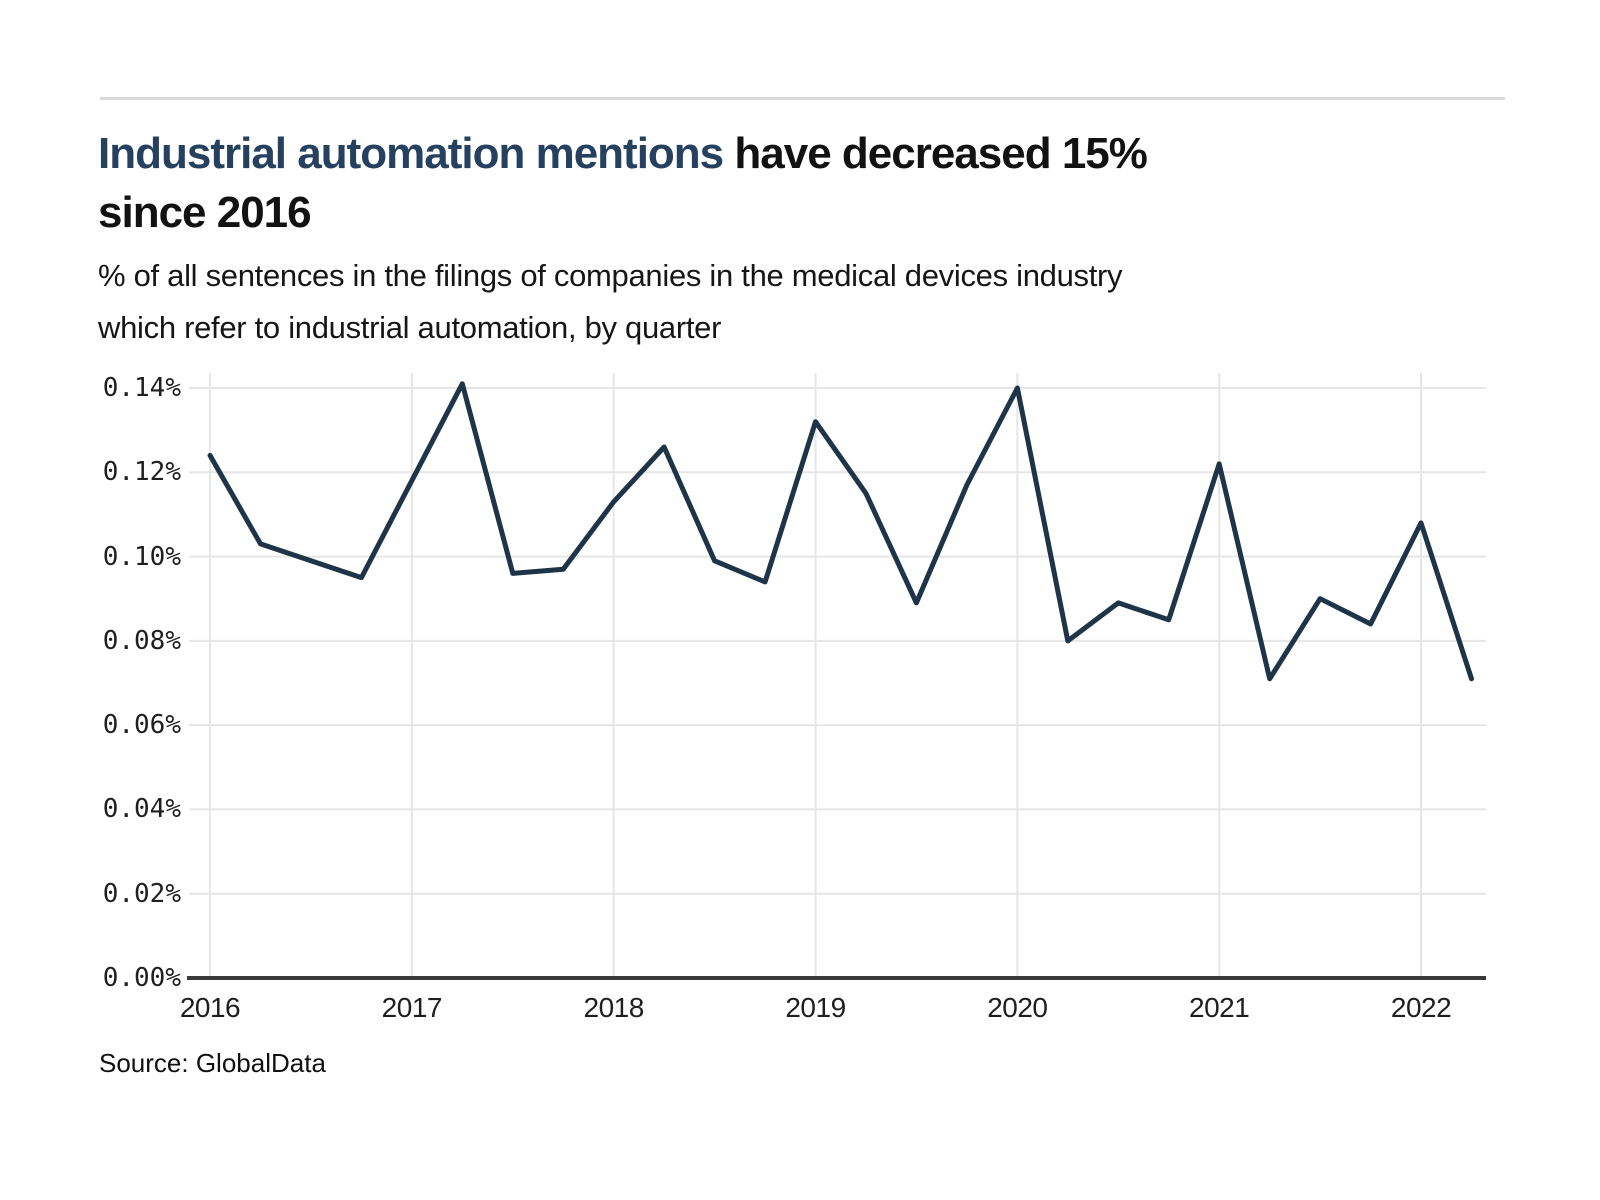 The width and height of the screenshot is (1600, 1200). Describe the element at coordinates (614, 1007) in the screenshot. I see `x-tick-label: 2018` at that location.